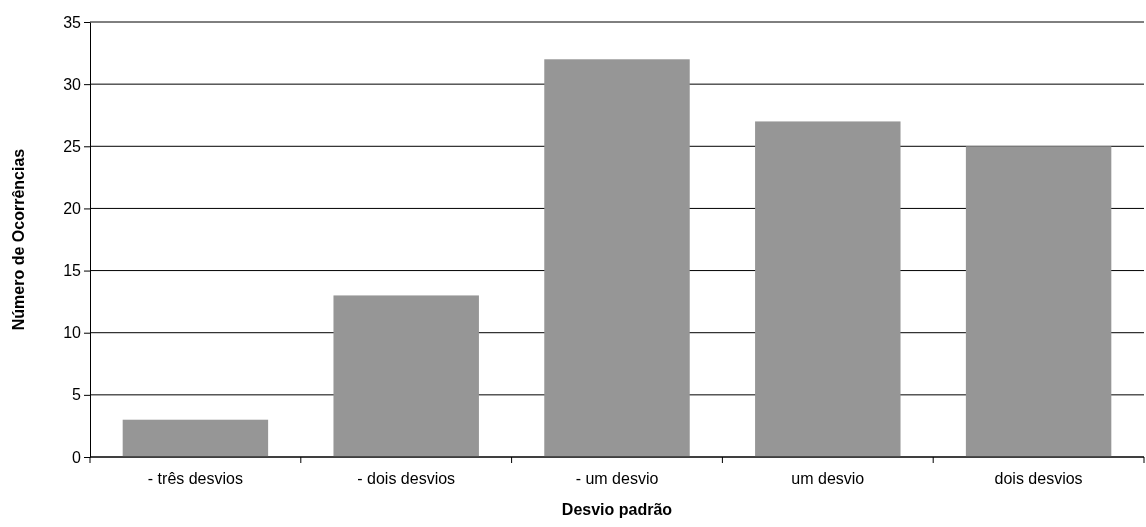 This screenshot has width=1146, height=527. Describe the element at coordinates (72, 209) in the screenshot. I see `y-tick-label: 20` at that location.